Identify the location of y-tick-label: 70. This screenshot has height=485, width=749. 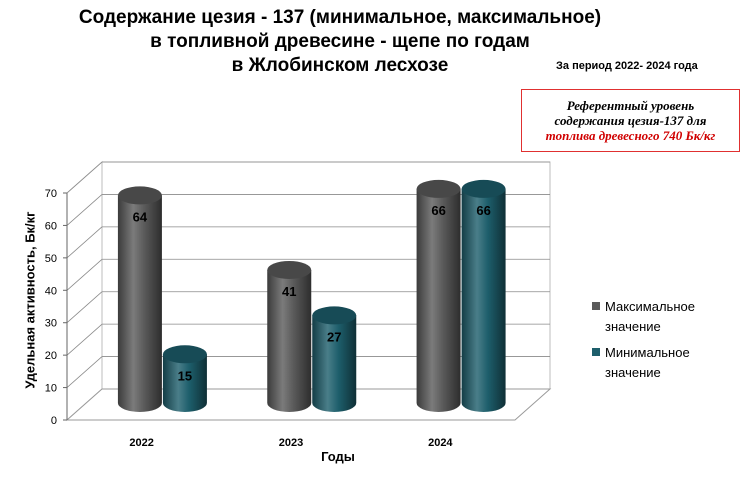
(51, 194).